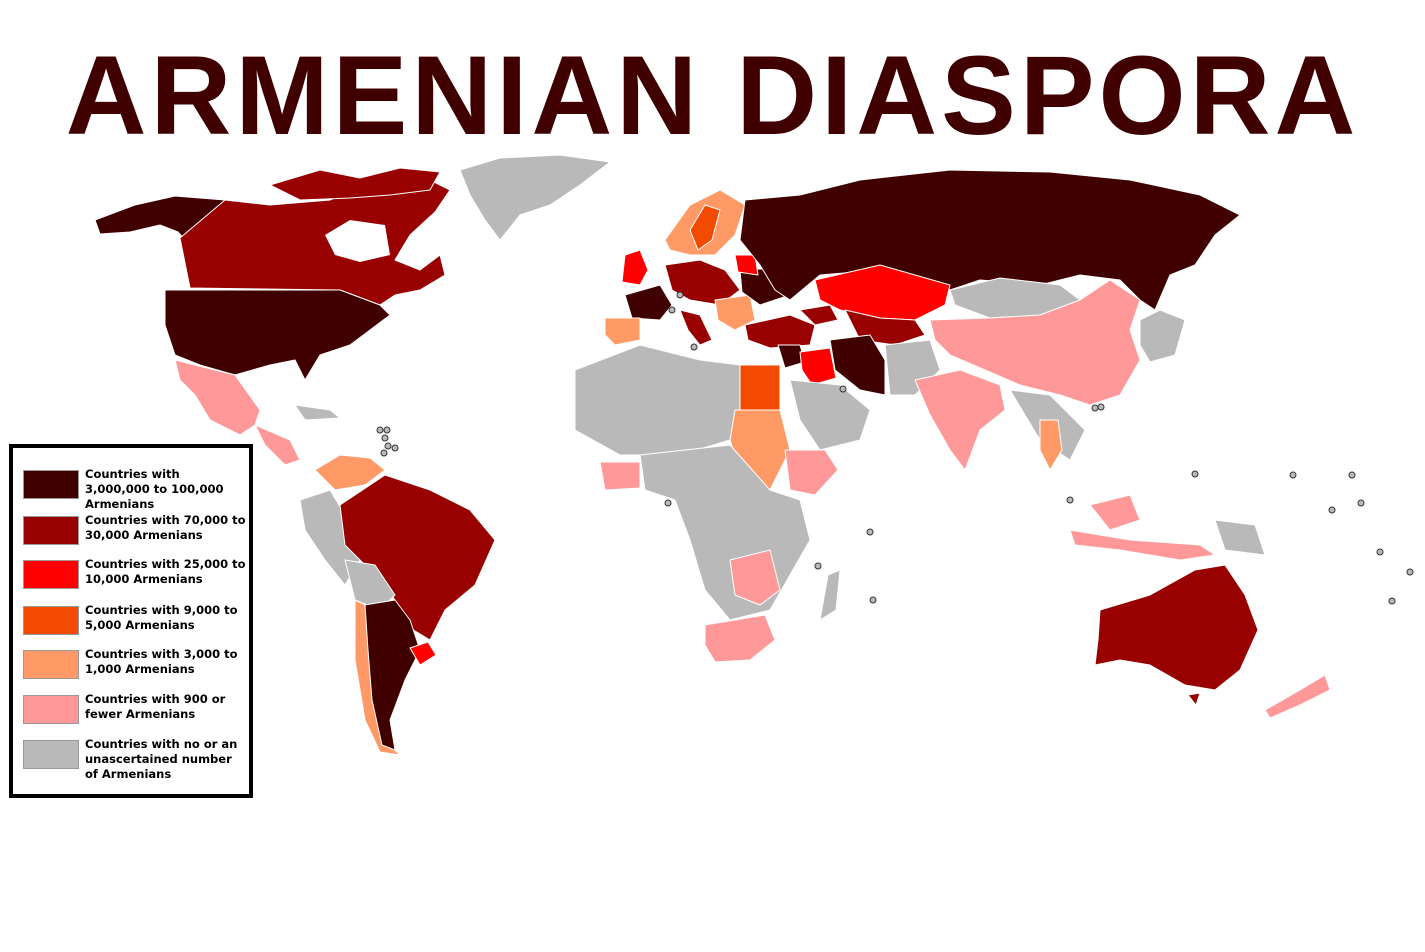 This screenshot has height=952, width=1425. What do you see at coordinates (161, 661) in the screenshot?
I see `legend-label: Countries with 3,000 to 1,000 Armenians` at bounding box center [161, 661].